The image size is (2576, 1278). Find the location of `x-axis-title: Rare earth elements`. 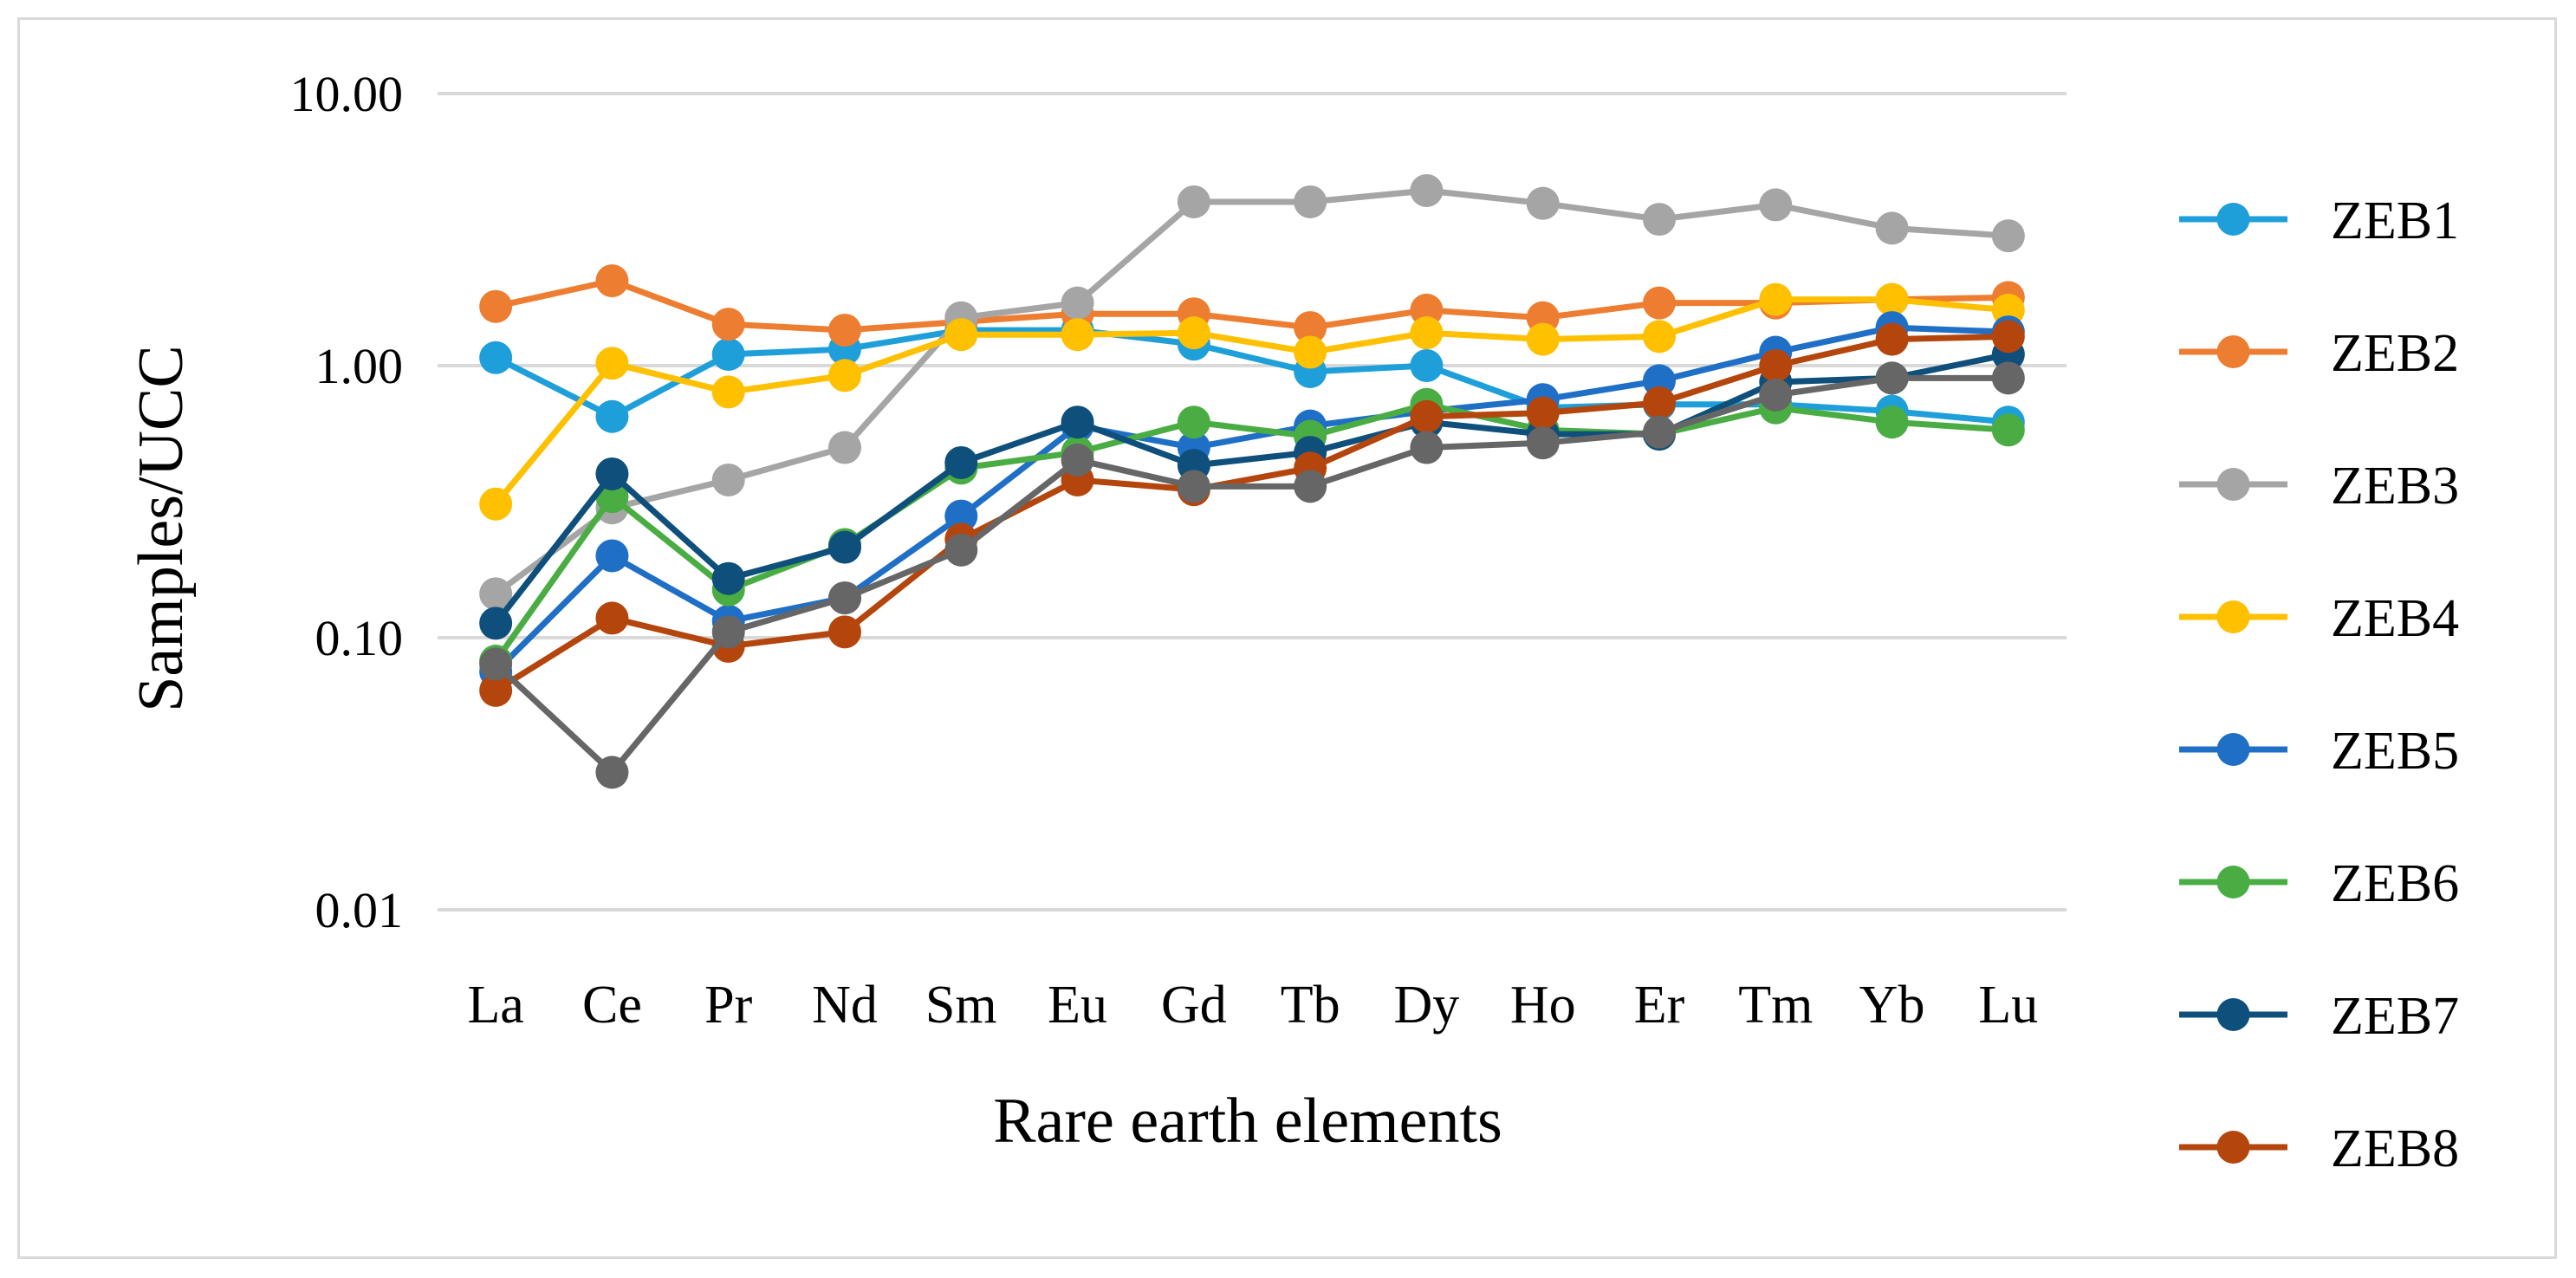

x-axis-title: Rare earth elements is located at coordinates (1248, 1121).